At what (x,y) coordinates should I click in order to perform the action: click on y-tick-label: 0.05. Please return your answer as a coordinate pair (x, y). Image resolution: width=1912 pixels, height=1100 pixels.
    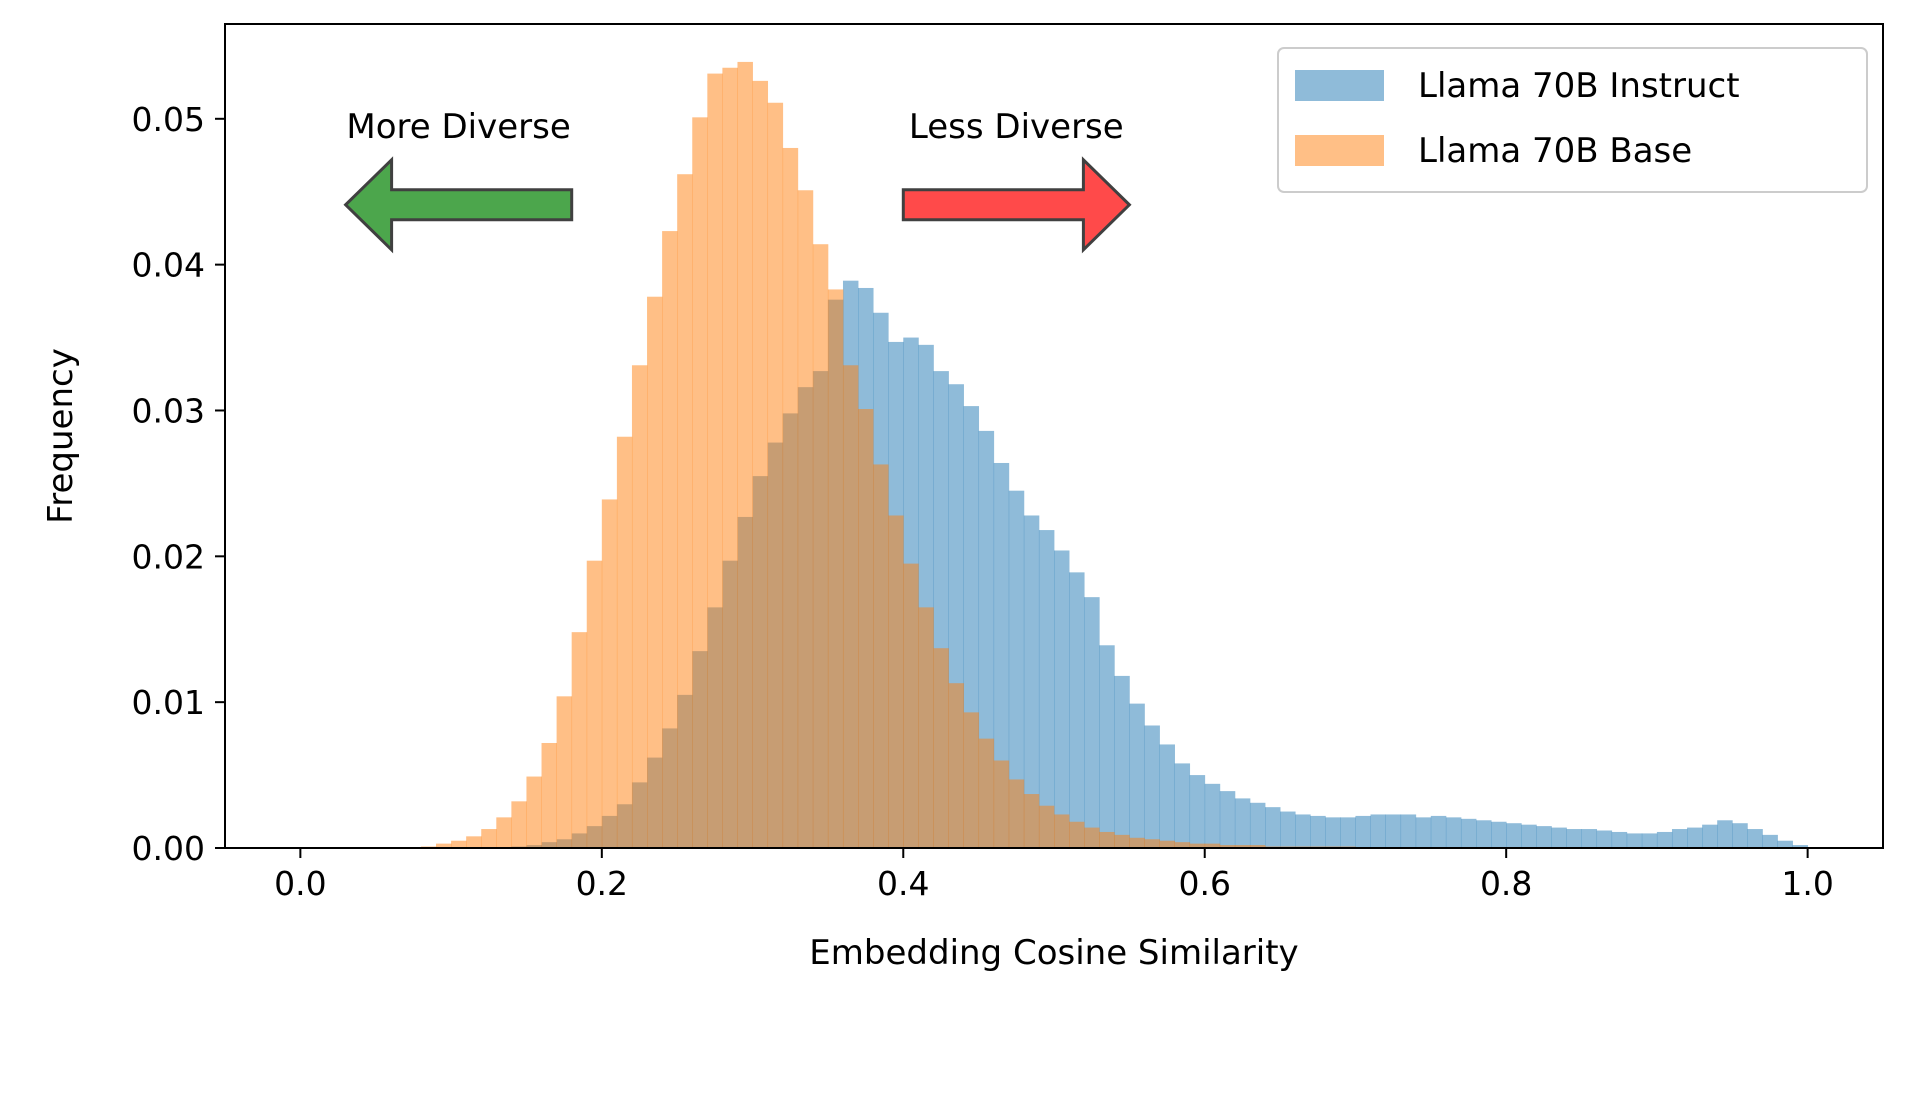
    Looking at the image, I should click on (168, 119).